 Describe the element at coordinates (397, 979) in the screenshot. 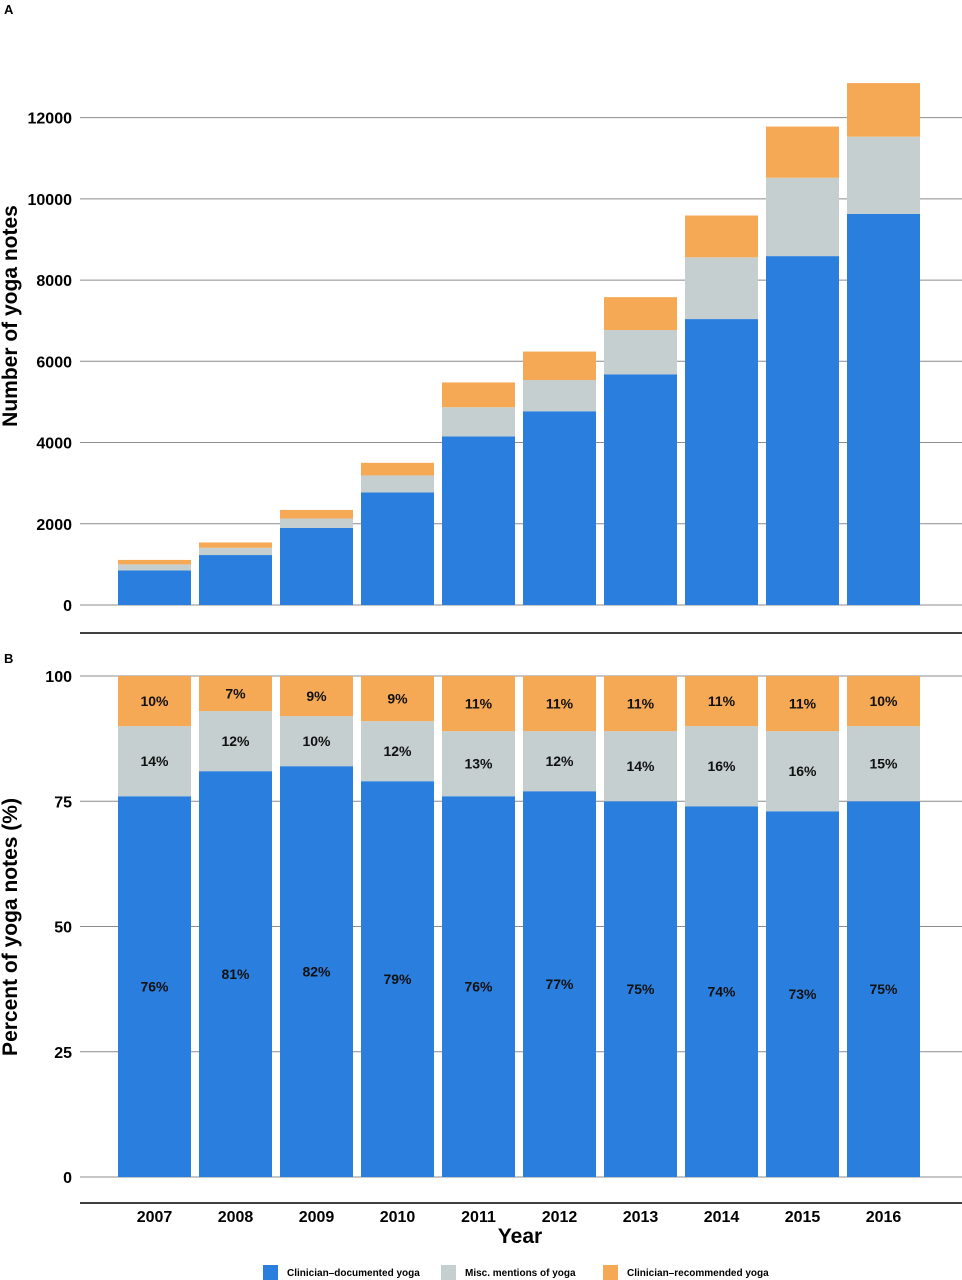

I see `panel-b-label-clinician-documented-2010: 79%` at that location.